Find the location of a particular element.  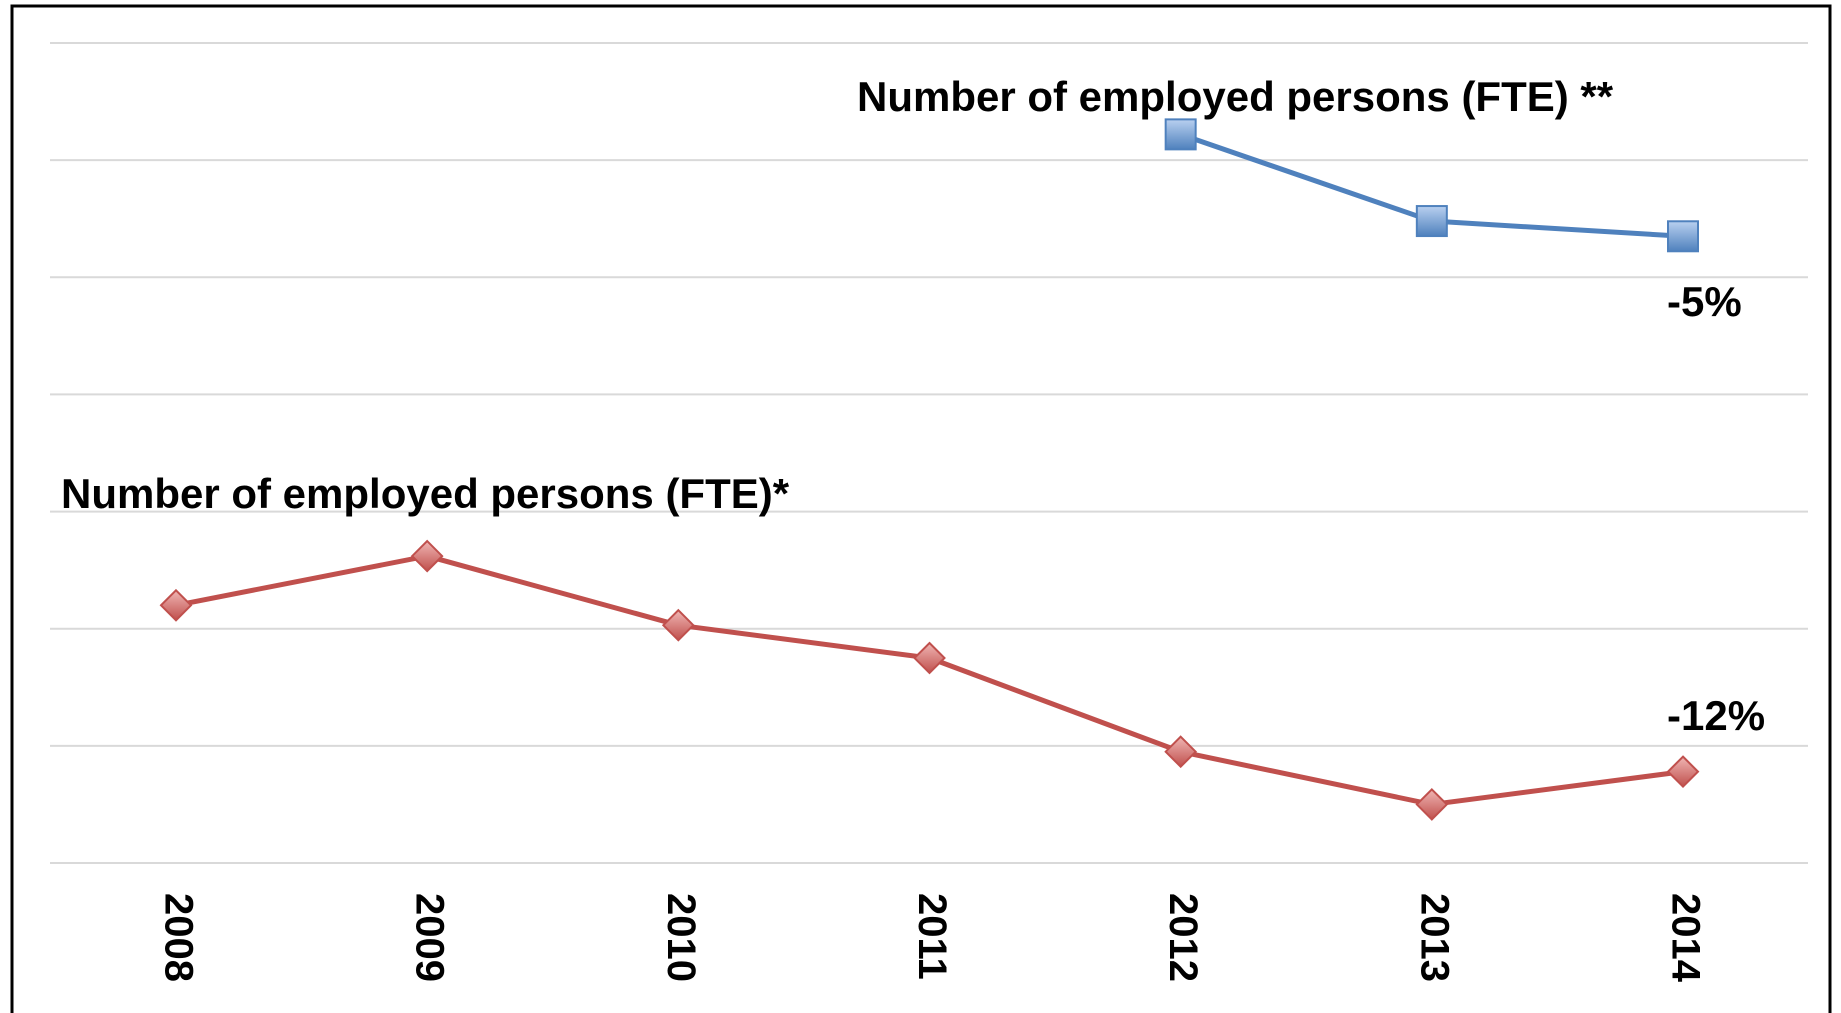

x-tick-label: 2014 is located at coordinates (1685, 938).